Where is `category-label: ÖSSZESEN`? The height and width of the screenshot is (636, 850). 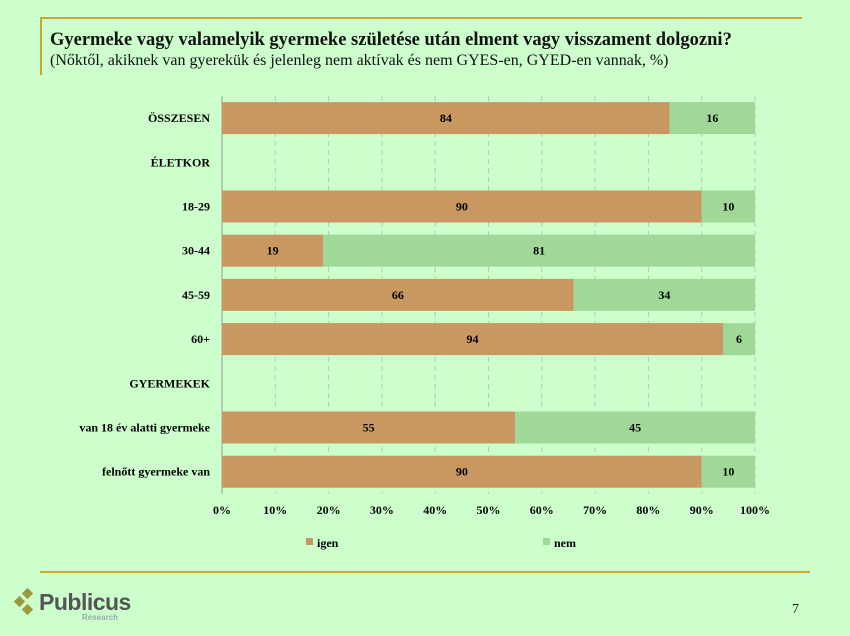
category-label: ÖSSZESEN is located at coordinates (179, 118).